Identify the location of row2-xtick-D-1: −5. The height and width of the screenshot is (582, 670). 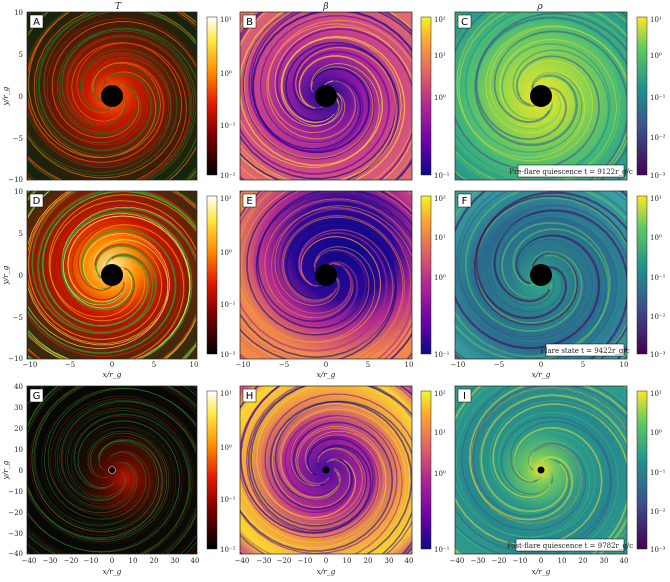
(70, 365).